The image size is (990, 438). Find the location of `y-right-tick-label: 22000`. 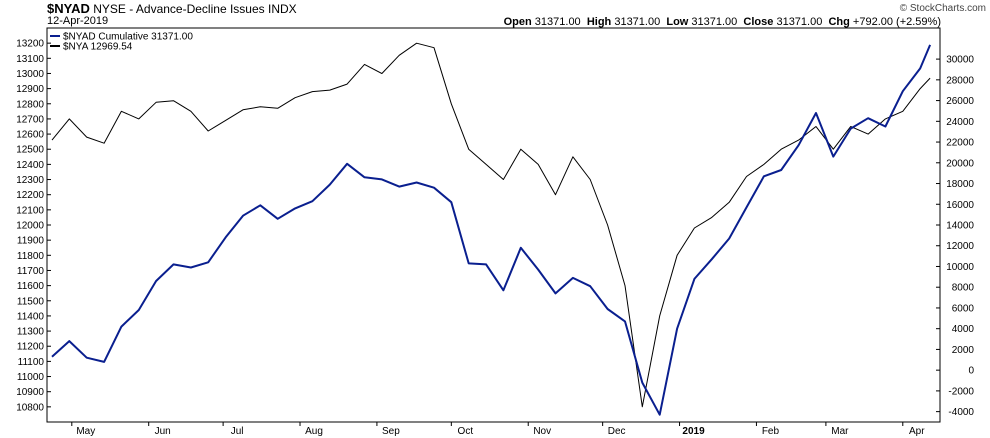

y-right-tick-label: 22000 is located at coordinates (960, 143).